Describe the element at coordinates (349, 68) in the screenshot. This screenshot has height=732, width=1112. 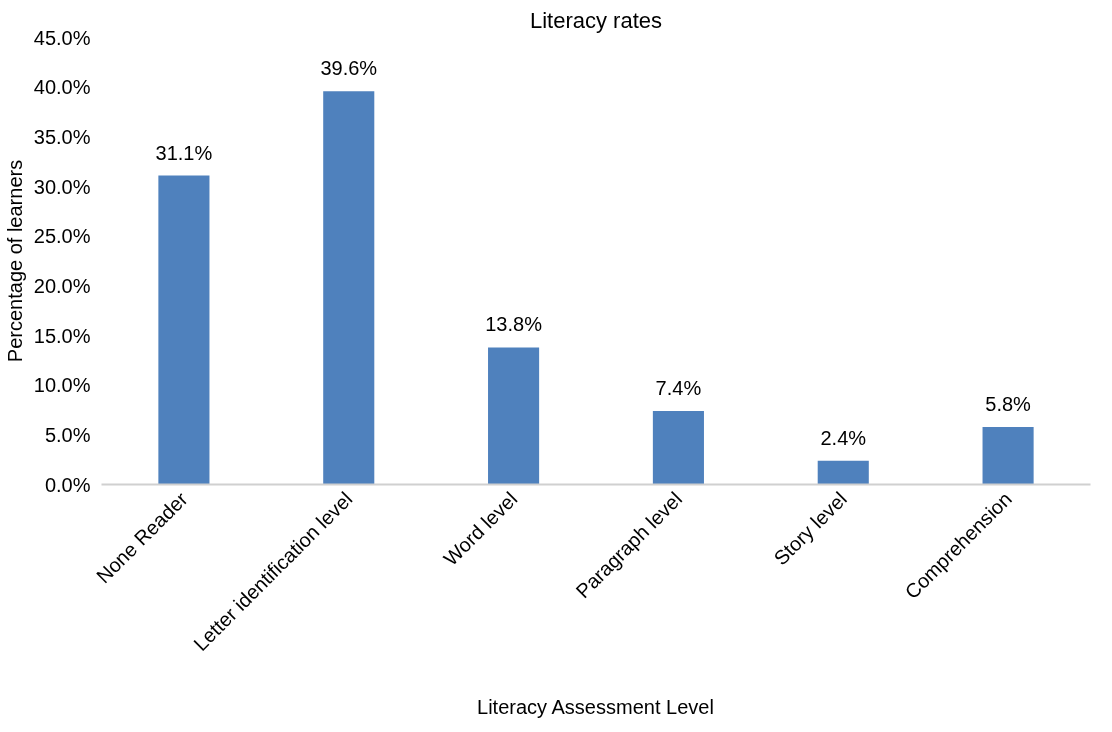
I see `data-label: 39.6%` at that location.